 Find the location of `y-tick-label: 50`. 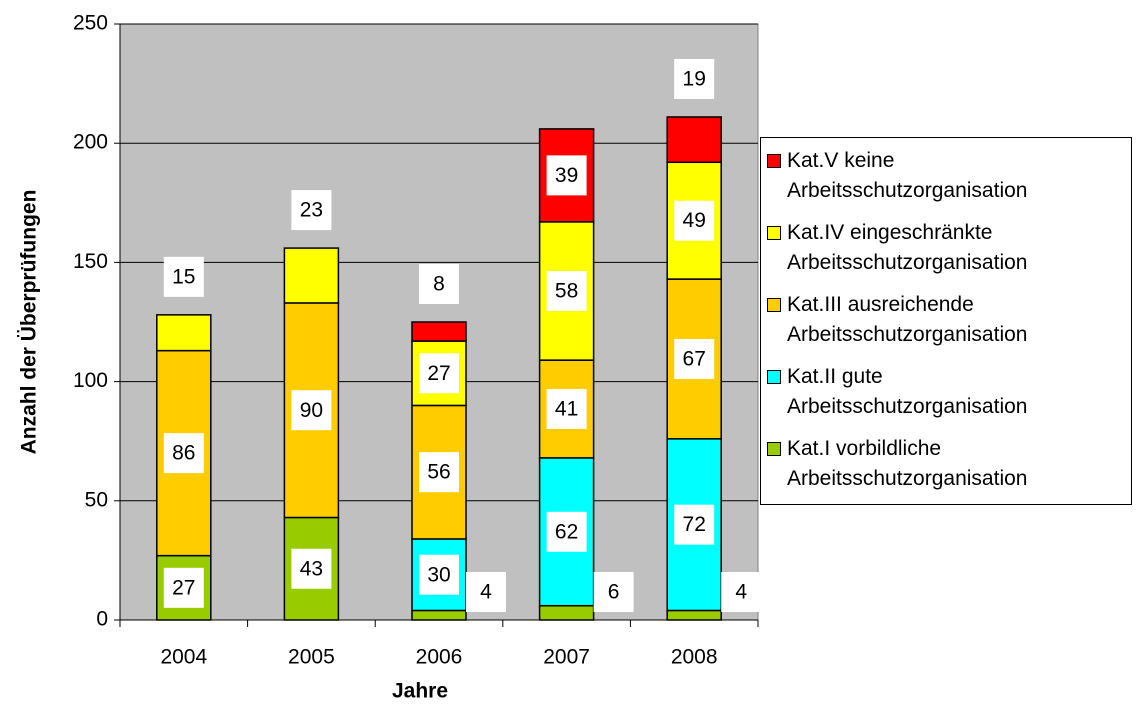

y-tick-label: 50 is located at coordinates (96, 499).